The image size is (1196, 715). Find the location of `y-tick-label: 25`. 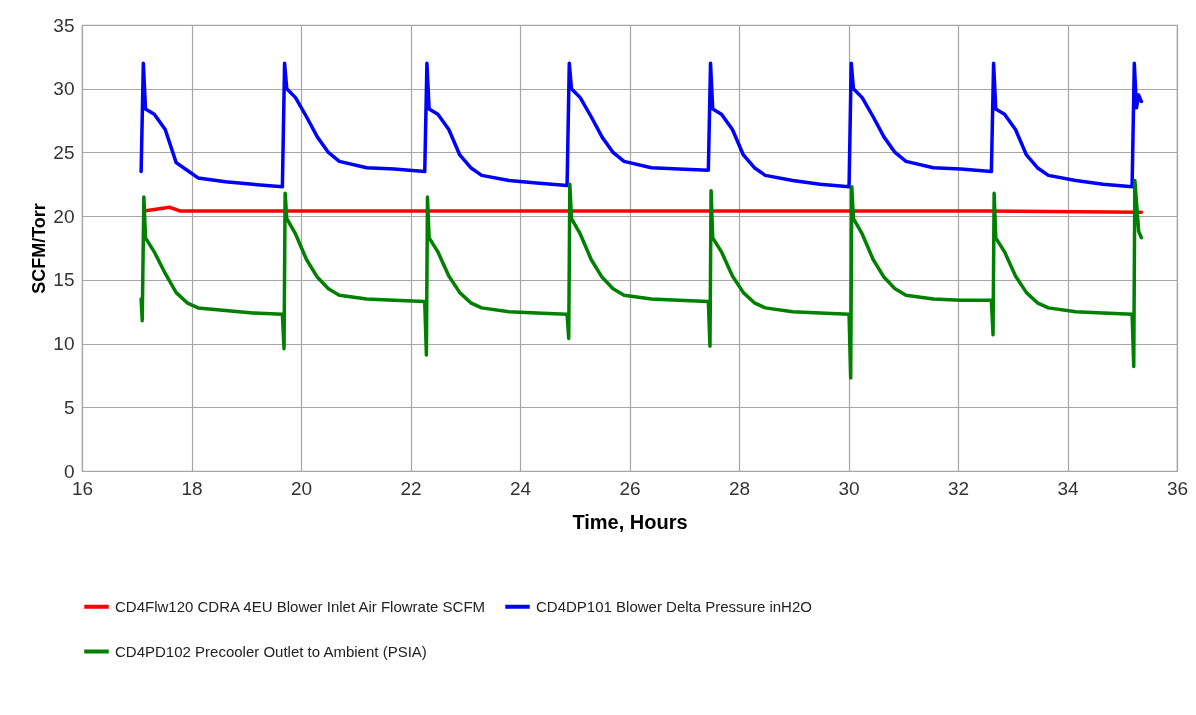

y-tick-label: 25 is located at coordinates (64, 152).